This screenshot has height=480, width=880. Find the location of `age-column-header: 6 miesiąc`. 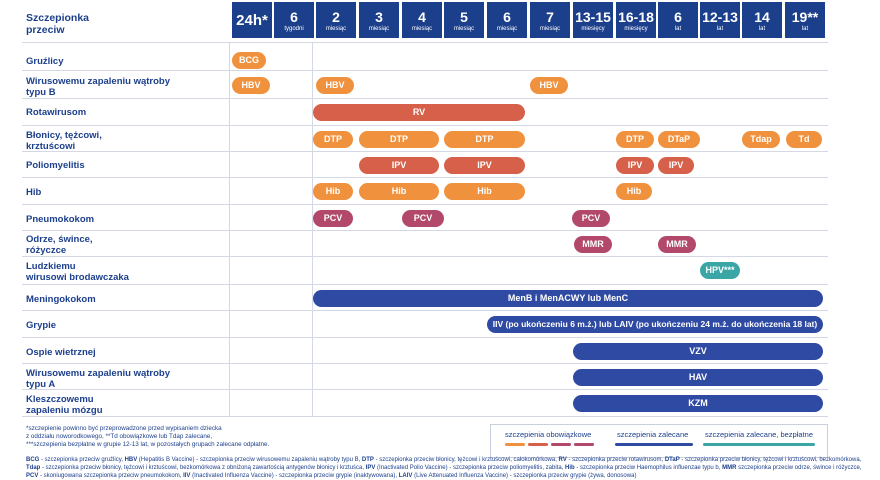

age-column-header: 6 miesiąc is located at coordinates (507, 20).